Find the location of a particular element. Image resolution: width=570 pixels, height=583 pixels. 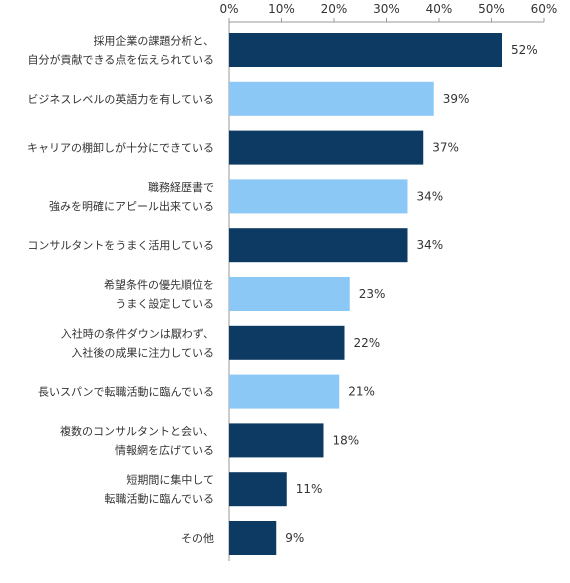

value-label: 37% is located at coordinates (445, 148).